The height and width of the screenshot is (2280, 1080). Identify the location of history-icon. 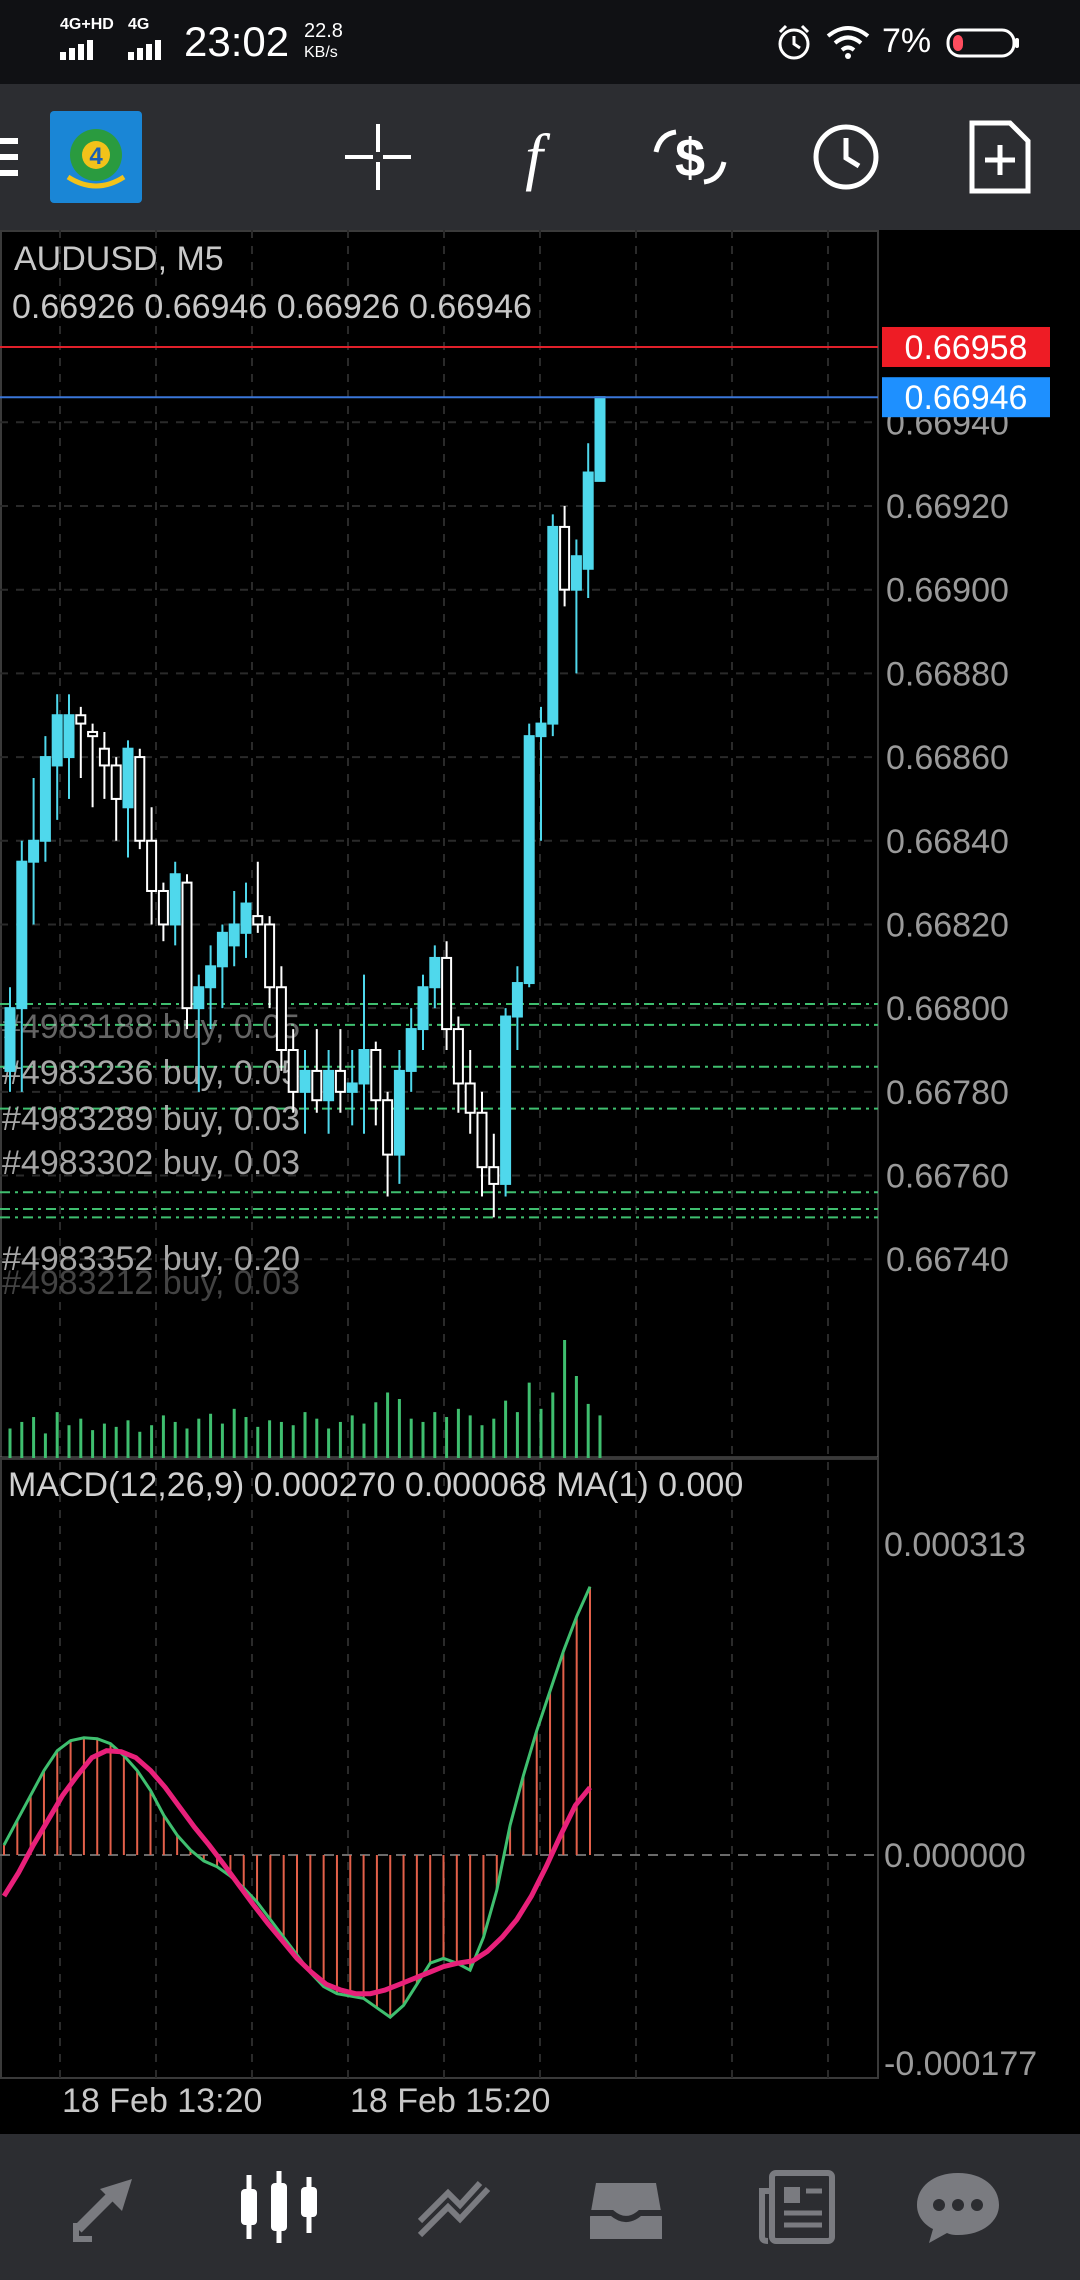
(626, 2207).